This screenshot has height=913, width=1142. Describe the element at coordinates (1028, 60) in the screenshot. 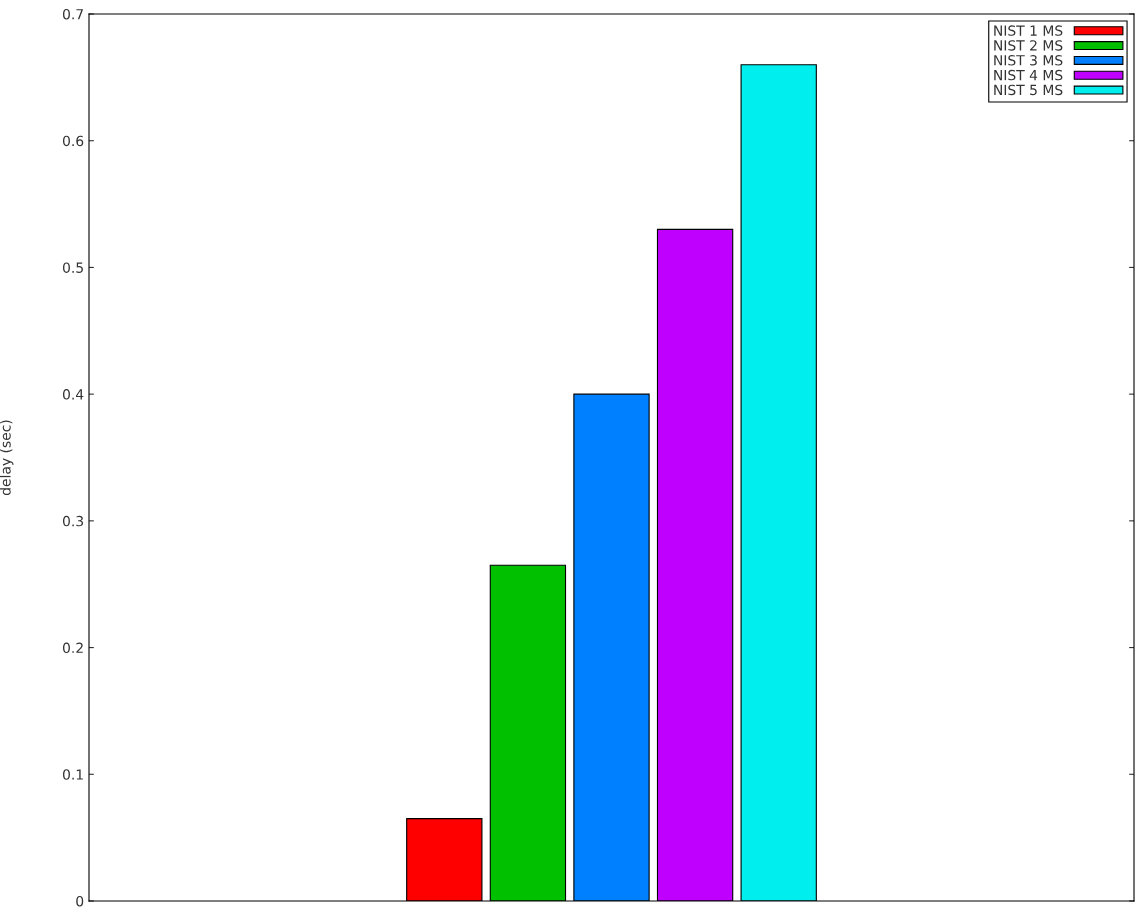

I see `legend-label: NIST 3 MS` at that location.